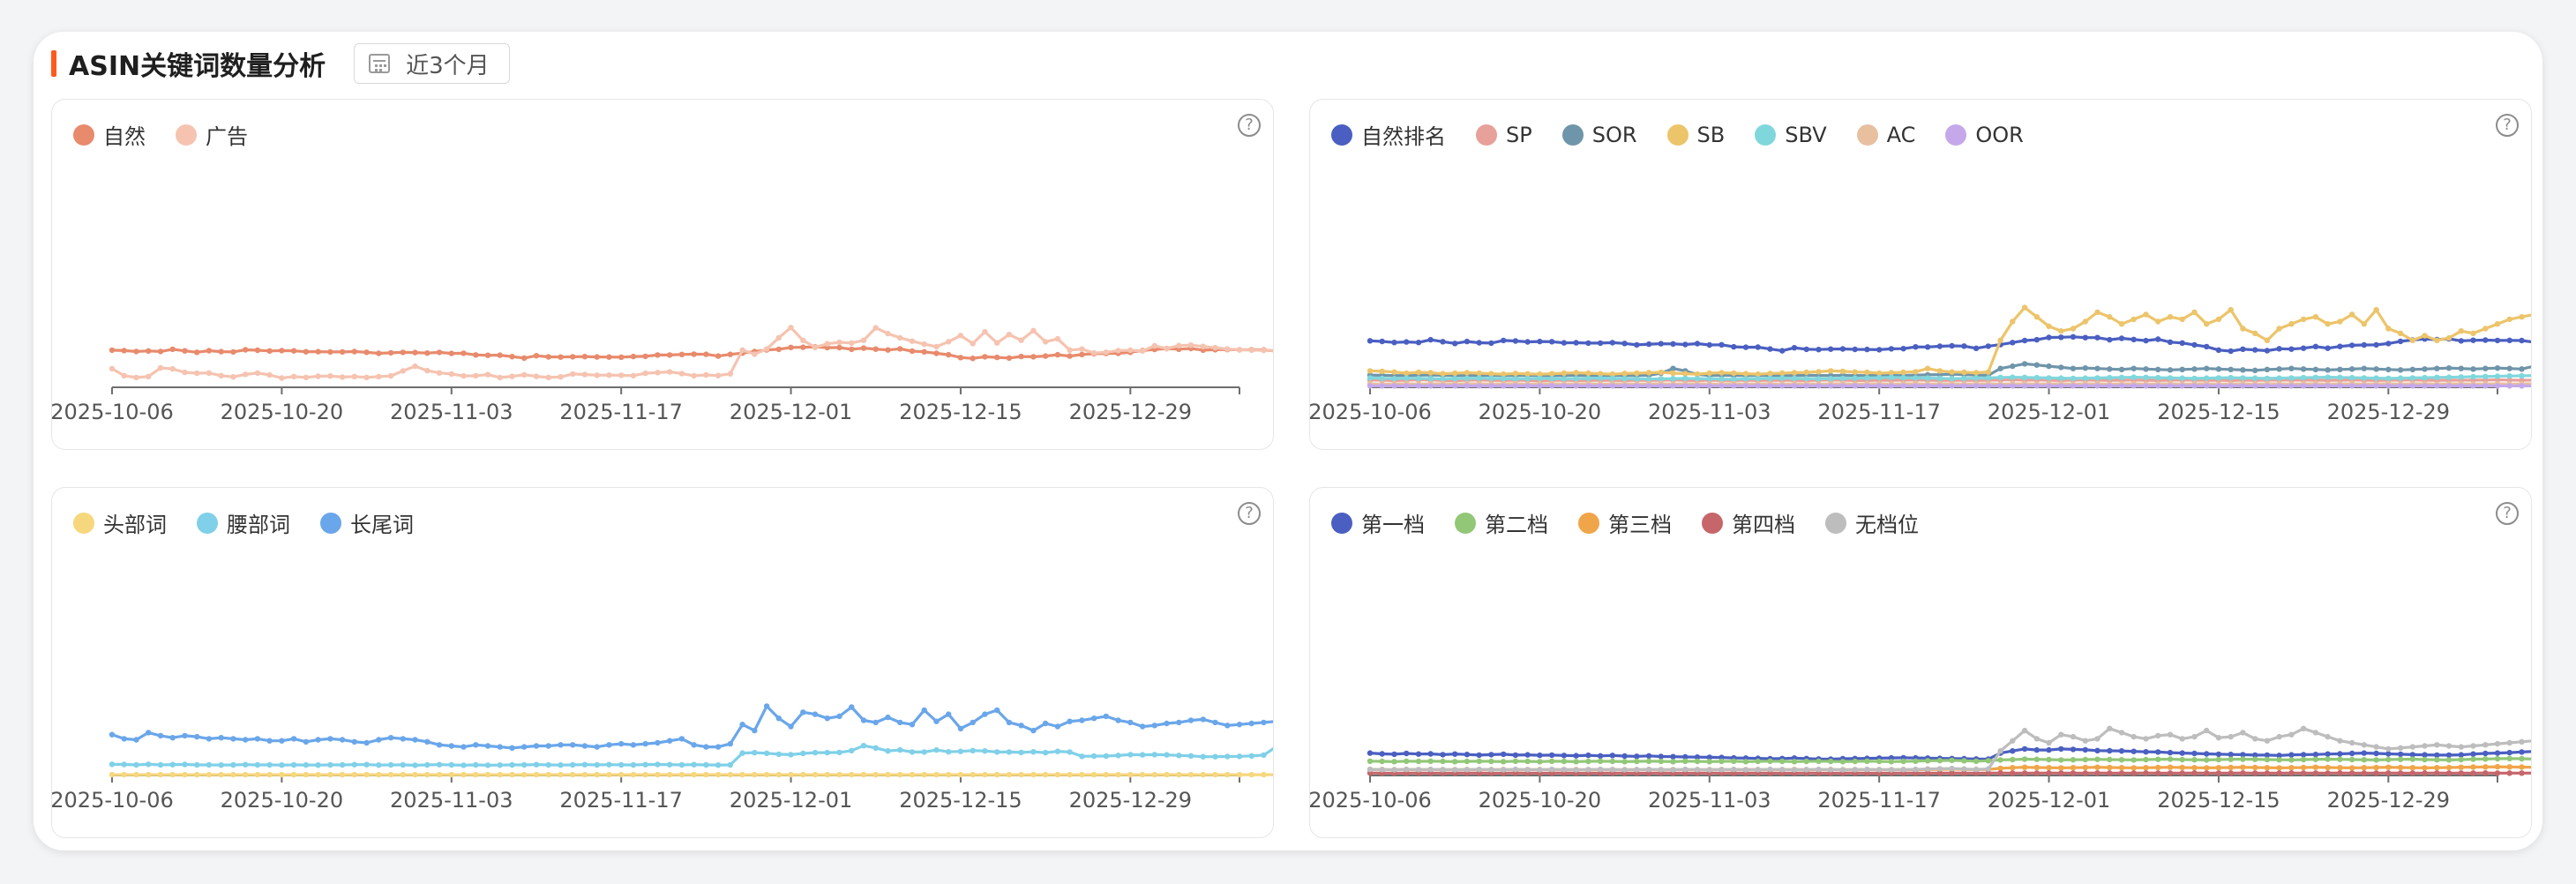 Image resolution: width=2576 pixels, height=884 pixels. Describe the element at coordinates (1625, 522) in the screenshot. I see `legend-item-2: 第三档` at that location.